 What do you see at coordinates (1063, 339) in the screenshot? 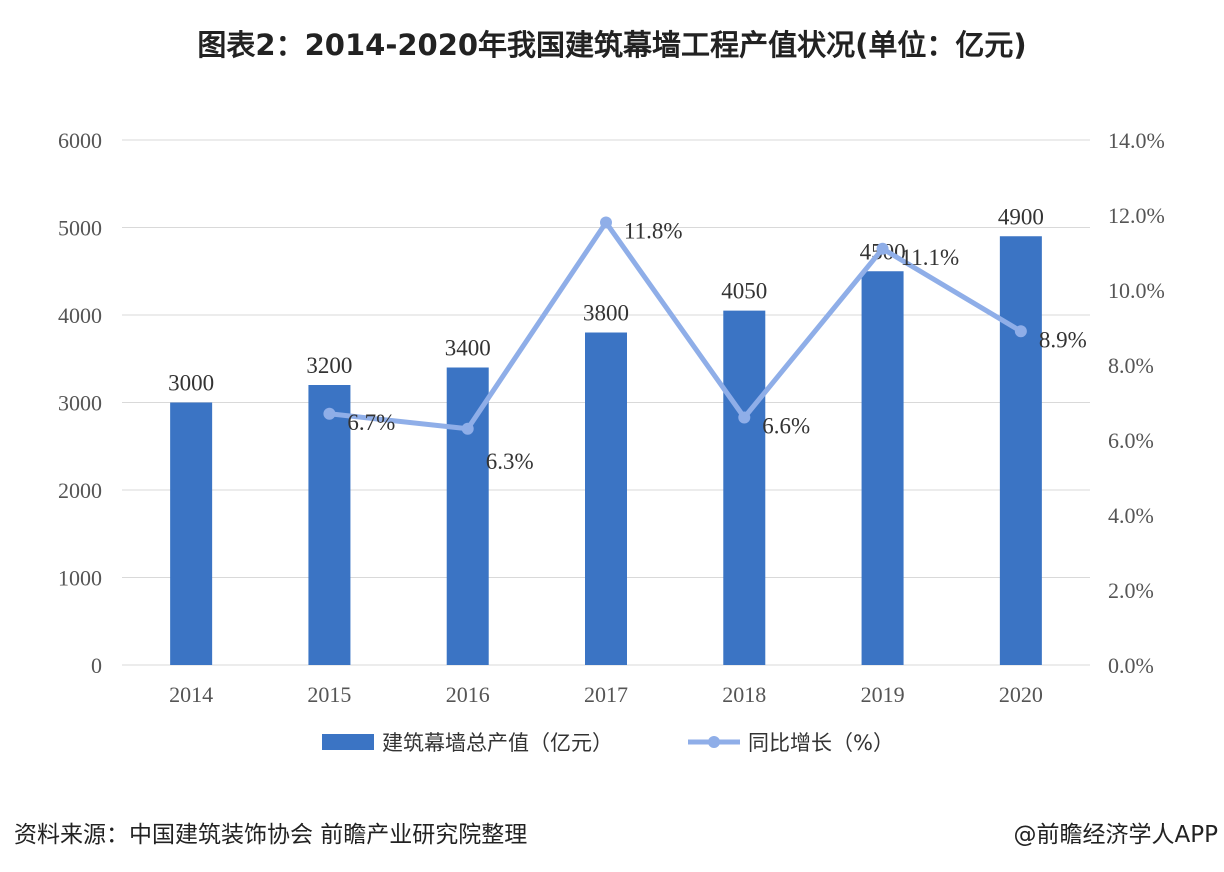
I see `line-data-label: 8.9%` at bounding box center [1063, 339].